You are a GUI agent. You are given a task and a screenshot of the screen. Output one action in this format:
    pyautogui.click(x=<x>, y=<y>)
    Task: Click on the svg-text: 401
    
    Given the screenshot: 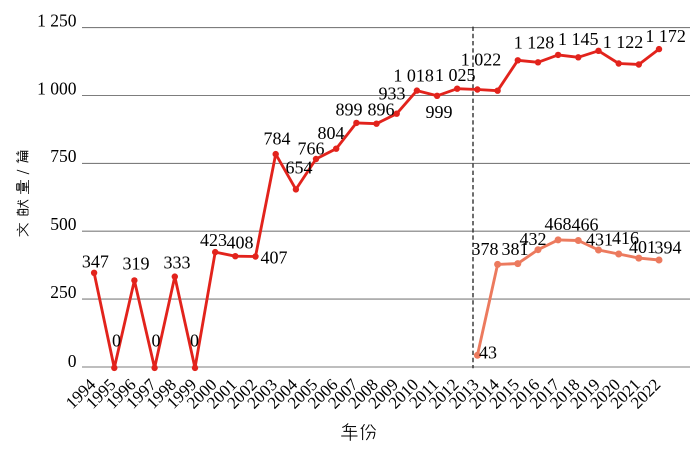 What is the action you would take?
    pyautogui.click(x=642, y=247)
    